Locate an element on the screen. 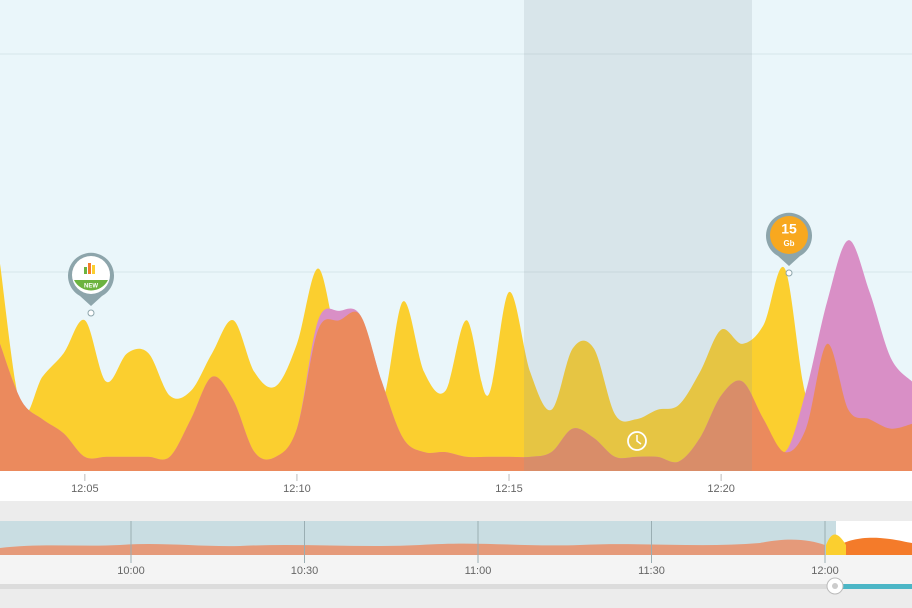 This screenshot has height=608, width=912. clock-hands is located at coordinates (639, 440).